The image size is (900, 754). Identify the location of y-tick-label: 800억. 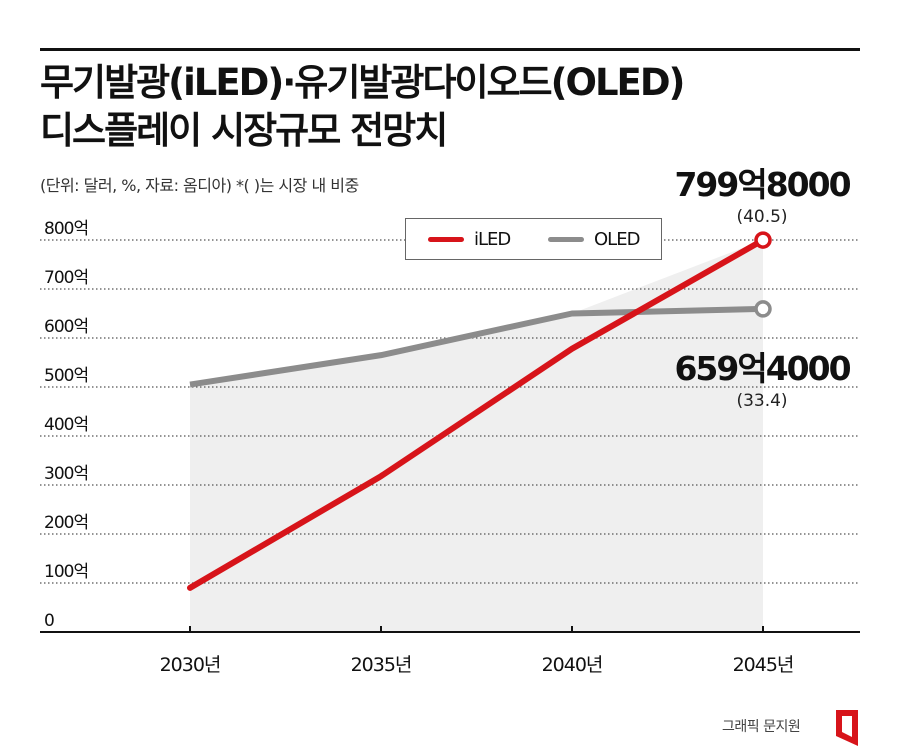
(66, 229).